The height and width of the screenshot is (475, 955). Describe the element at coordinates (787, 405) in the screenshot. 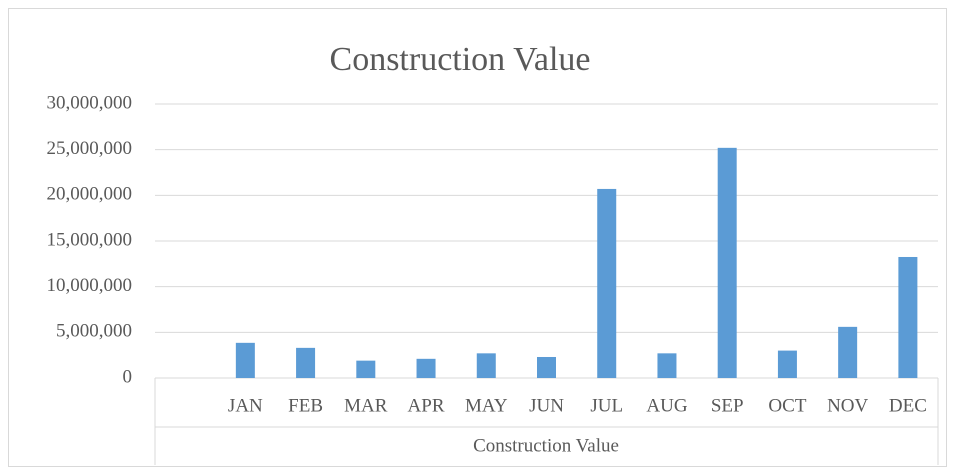

I see `x-tick-label: OCT` at that location.